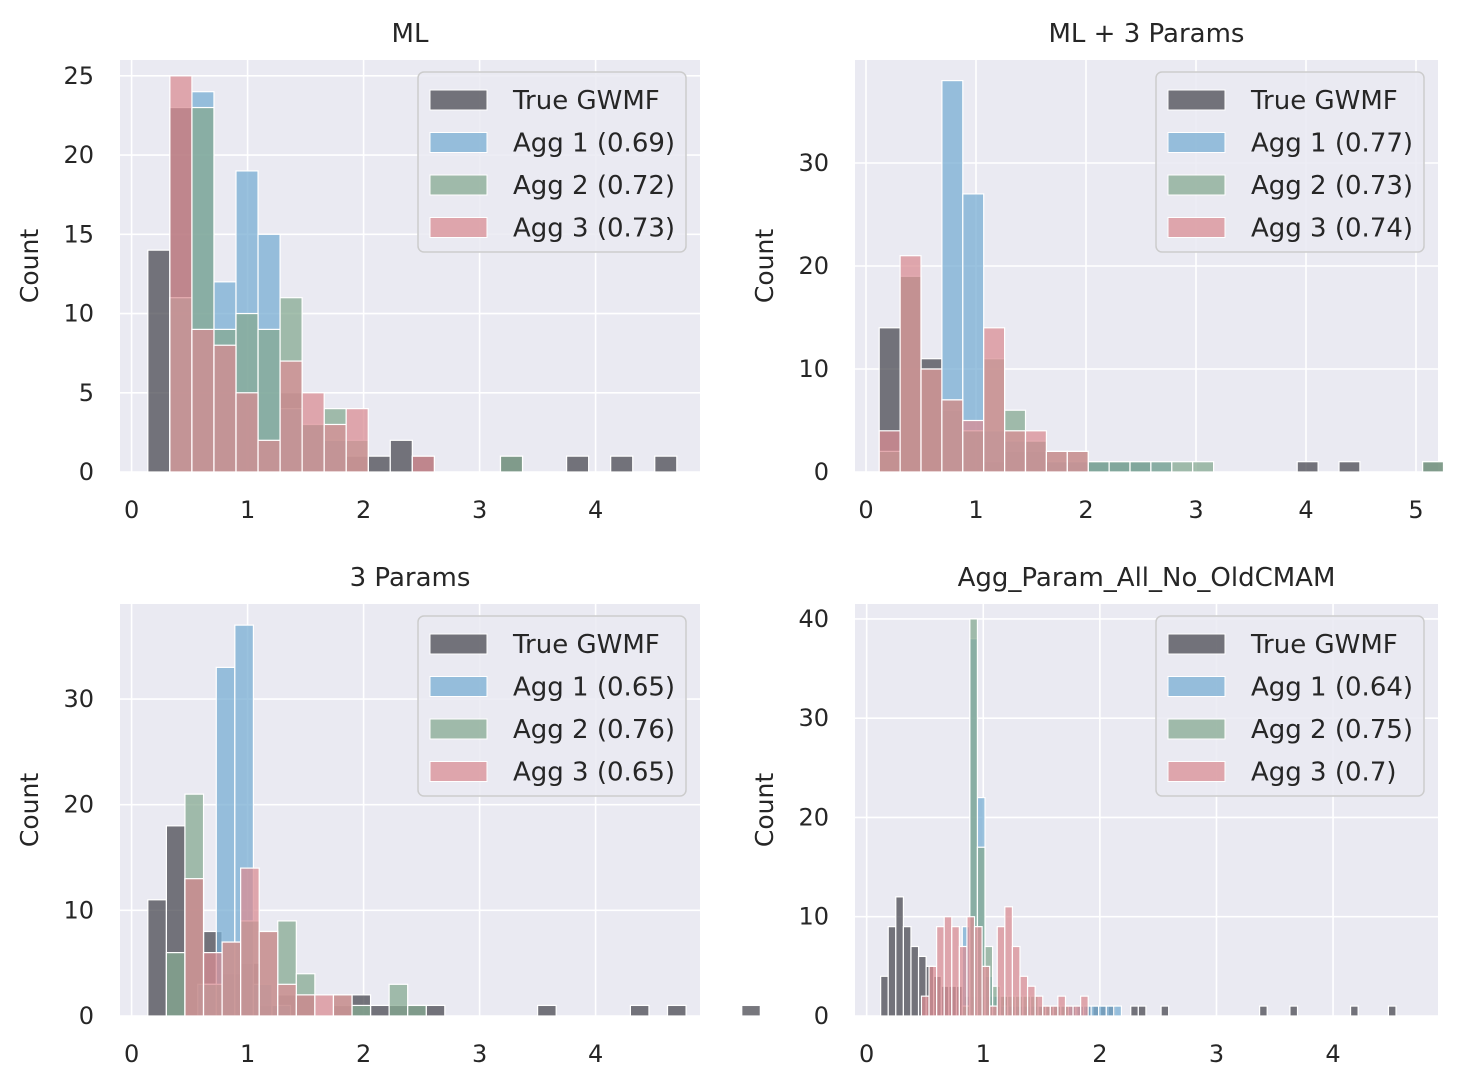 The height and width of the screenshot is (1090, 1457). What do you see at coordinates (78, 76) in the screenshot?
I see `y-tick-label: 25` at bounding box center [78, 76].